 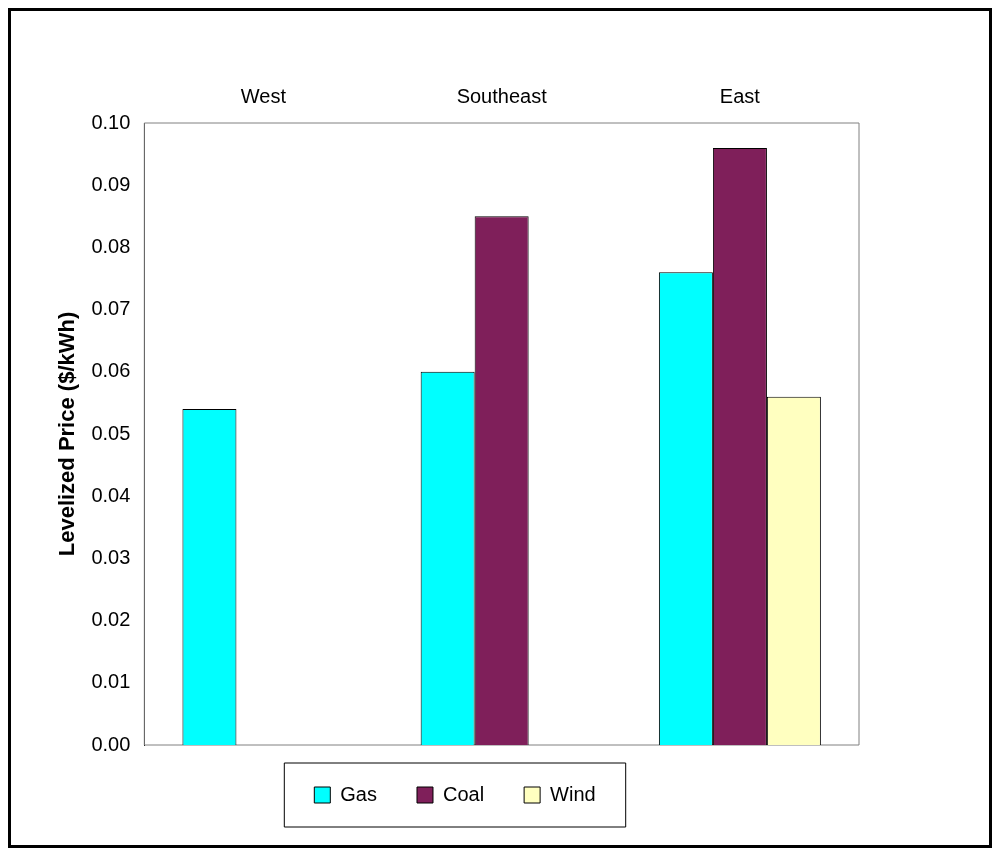 What do you see at coordinates (111, 370) in the screenshot?
I see `y-tick-label: 0.06` at bounding box center [111, 370].